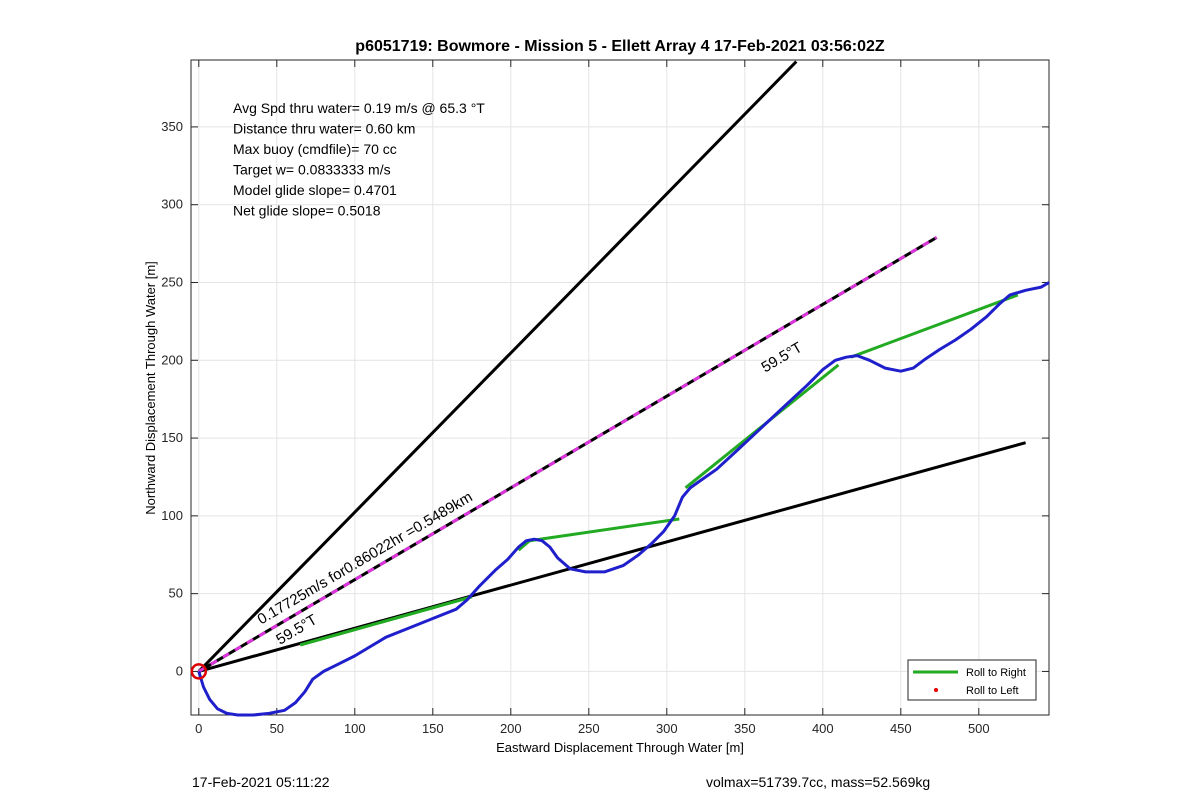  I want to click on x-tick-label: 300, so click(667, 728).